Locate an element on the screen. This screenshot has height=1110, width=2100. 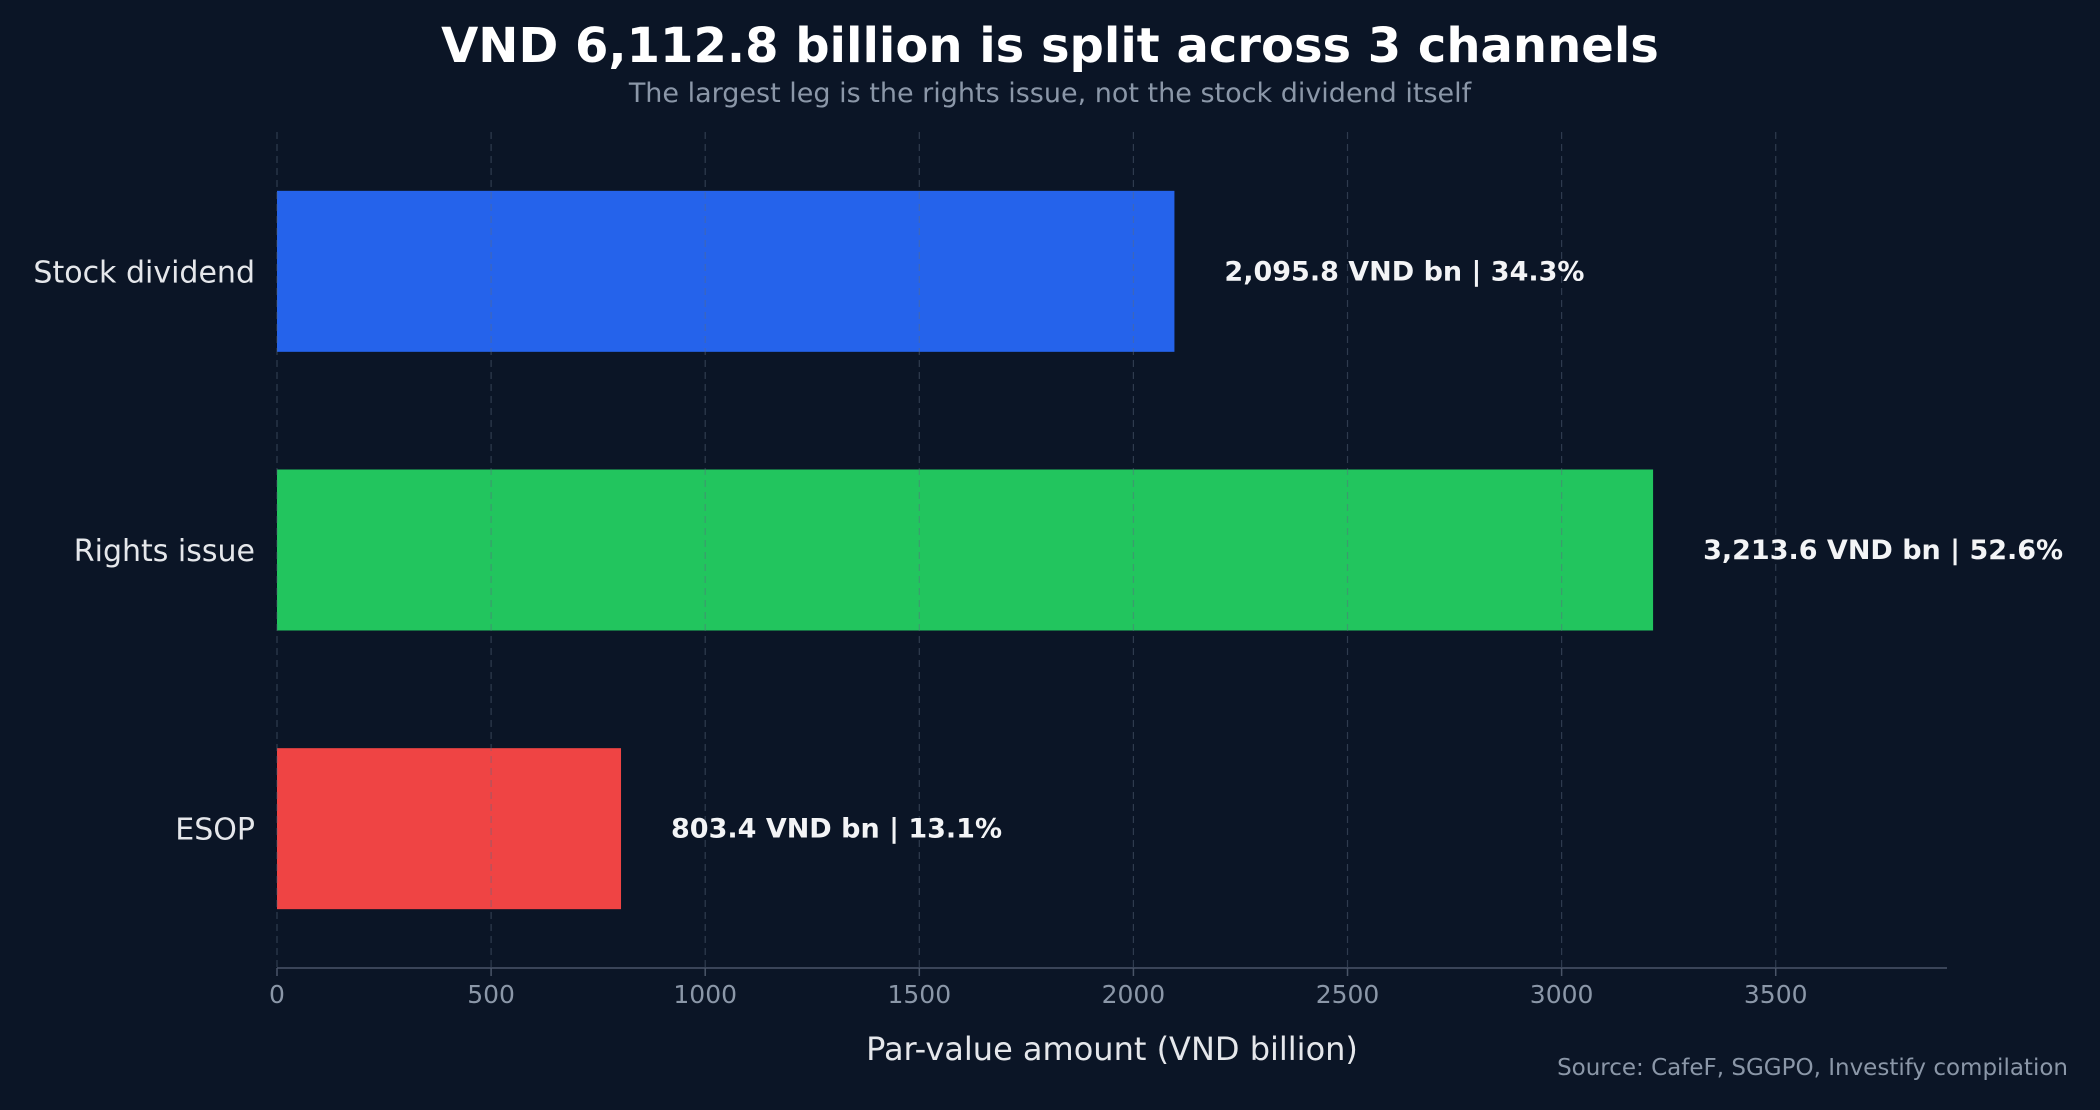
data-label: 803.4 VND bn | 13.1% is located at coordinates (836, 829).